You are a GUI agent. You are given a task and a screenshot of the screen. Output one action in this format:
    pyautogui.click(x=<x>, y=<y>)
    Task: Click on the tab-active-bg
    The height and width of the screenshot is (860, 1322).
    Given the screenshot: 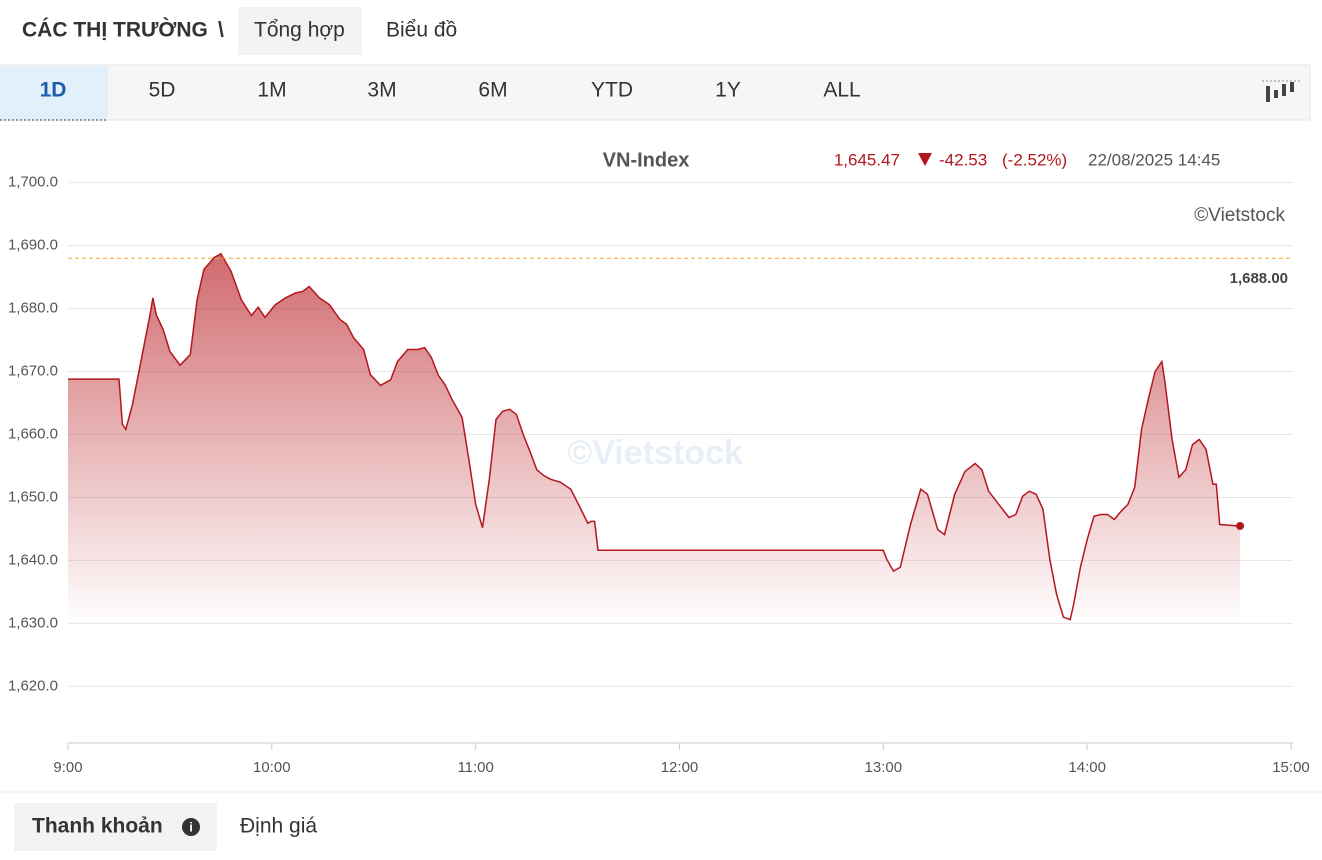 What is the action you would take?
    pyautogui.click(x=300, y=31)
    